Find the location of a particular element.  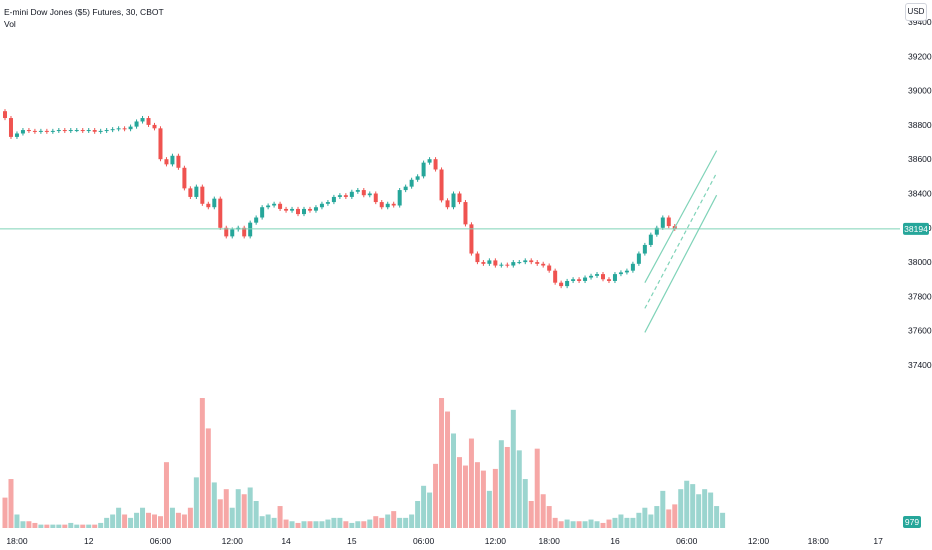

price-tick-label: 38000 is located at coordinates (920, 262).